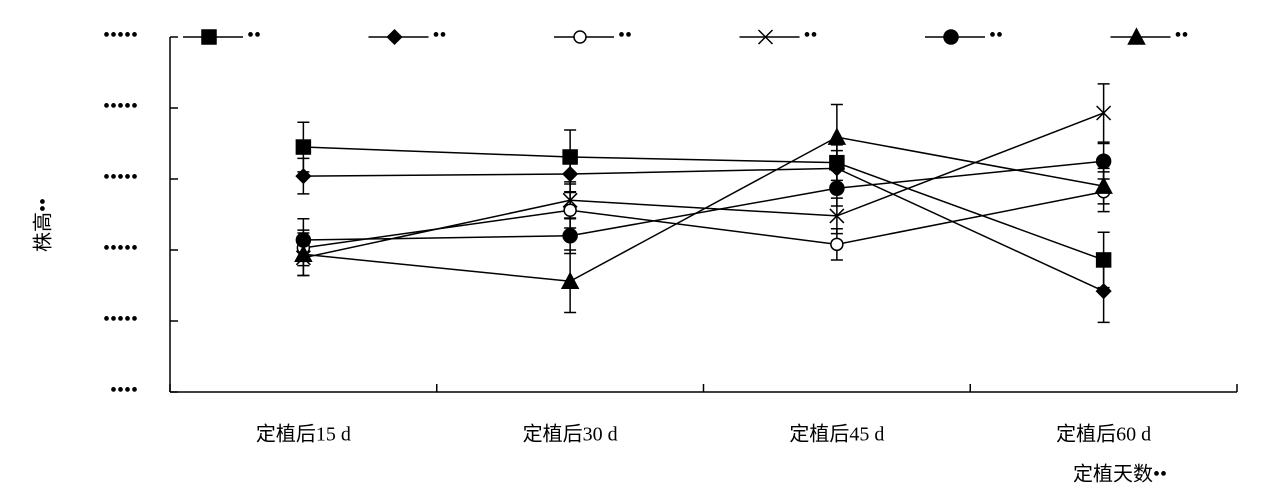 This screenshot has height=499, width=1267. I want to click on x-tick-label: 定植后15 d, so click(303, 434).